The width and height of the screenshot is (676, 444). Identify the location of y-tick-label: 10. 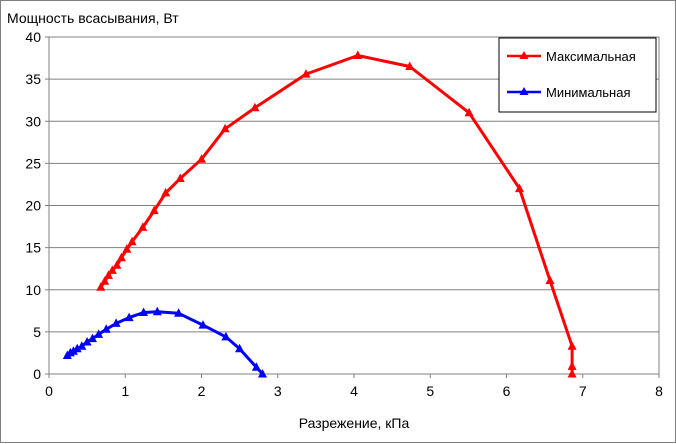
(33, 290).